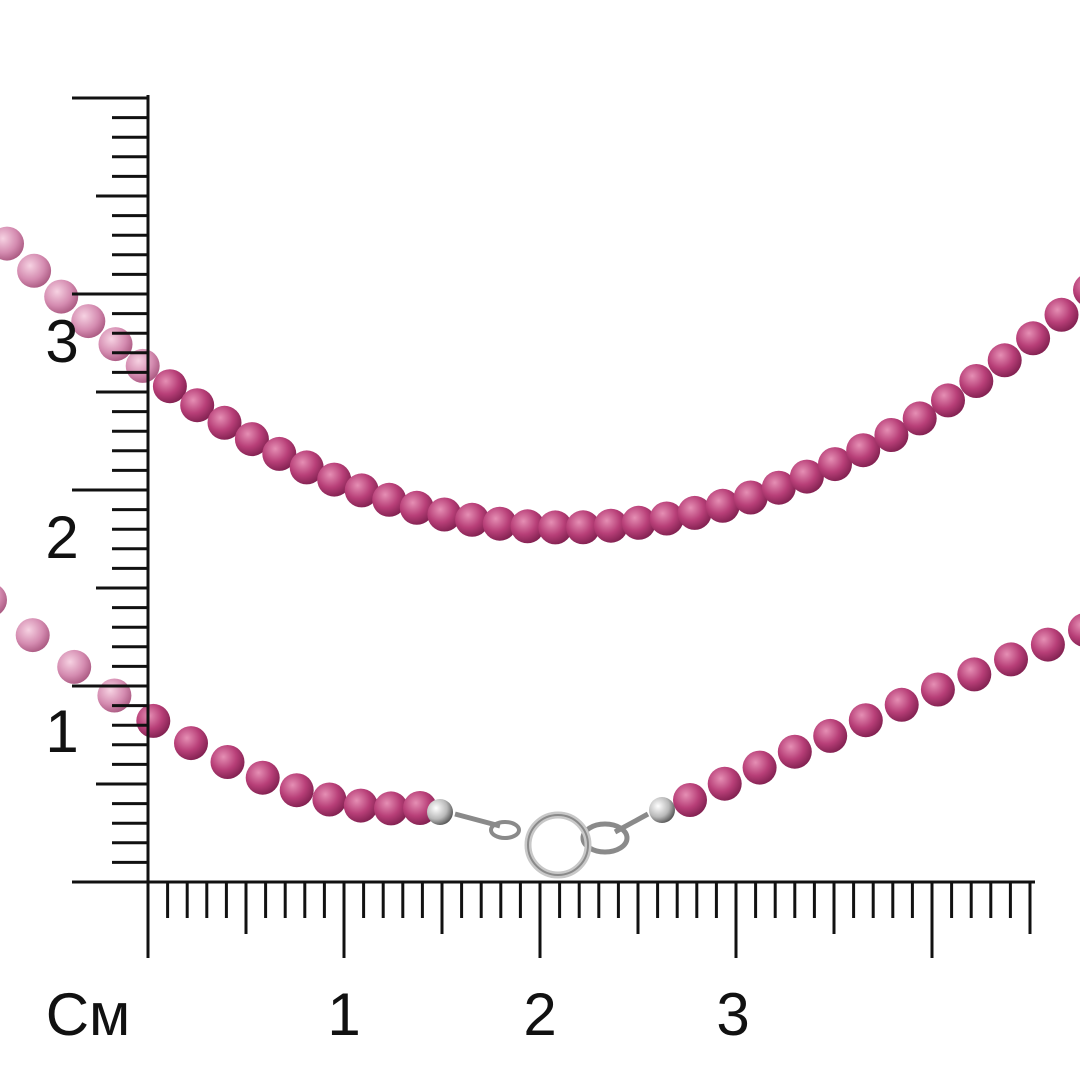  What do you see at coordinates (61, 537) in the screenshot?
I see `y-label: 2` at bounding box center [61, 537].